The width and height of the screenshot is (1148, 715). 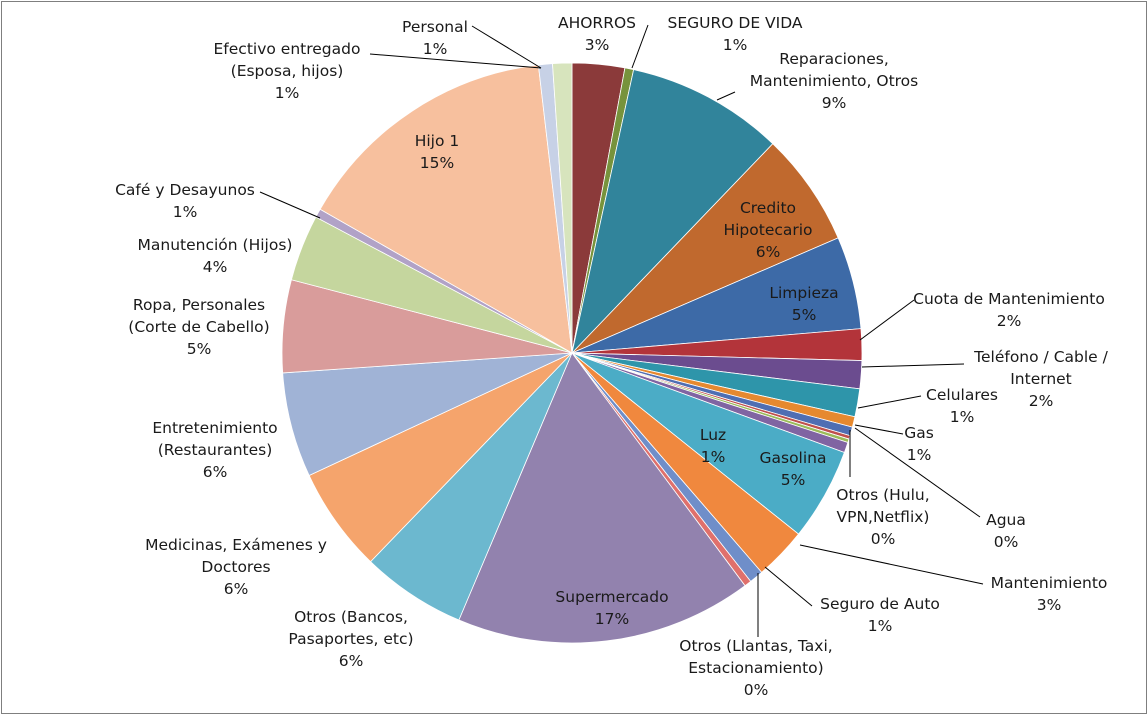 What do you see at coordinates (735, 34) in the screenshot?
I see `label-seguro-vida: SEGURO DE VIDA 1%` at bounding box center [735, 34].